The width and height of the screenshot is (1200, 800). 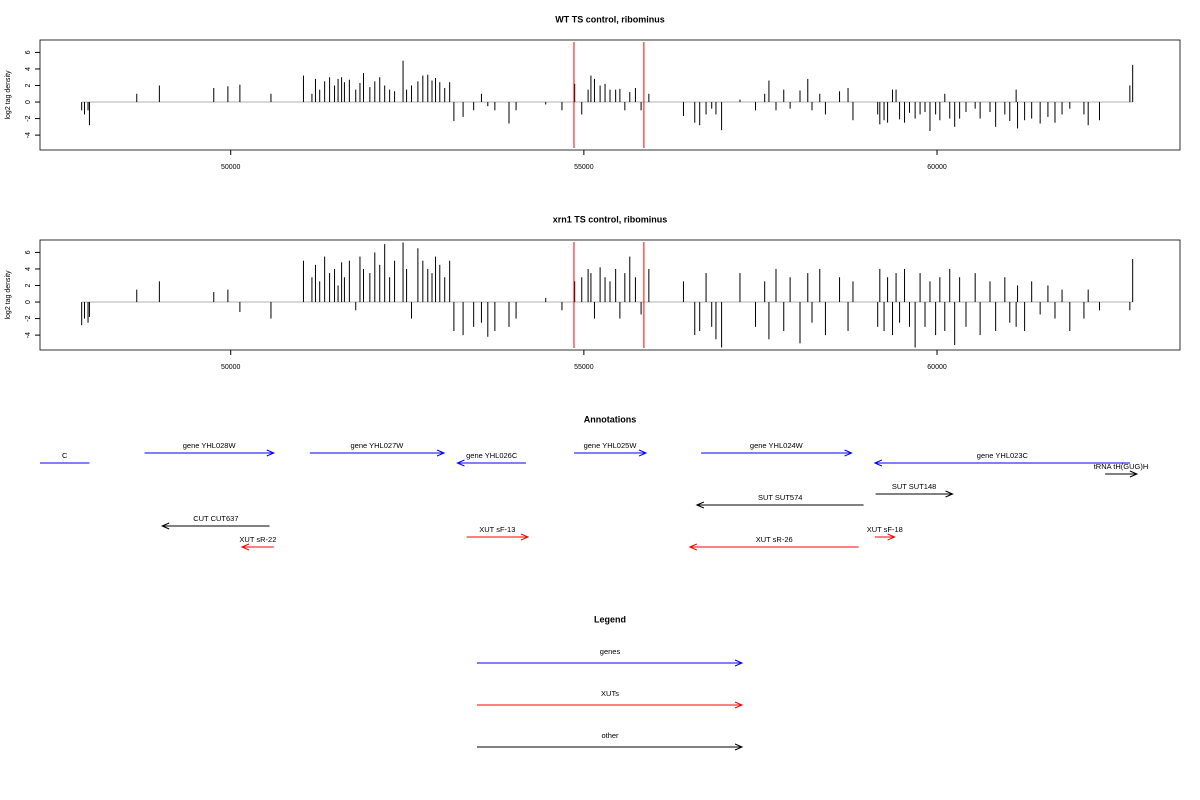 I want to click on legend-label: XUTs, so click(x=610, y=693).